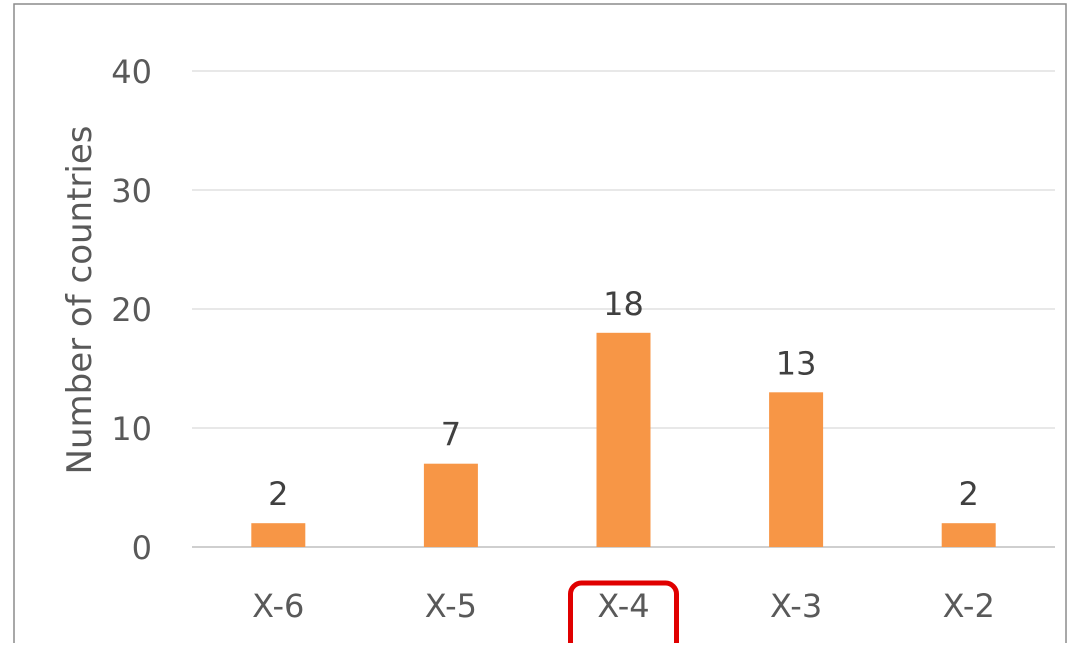 This screenshot has height=647, width=1071. I want to click on x-tick-label: X-2, so click(969, 606).